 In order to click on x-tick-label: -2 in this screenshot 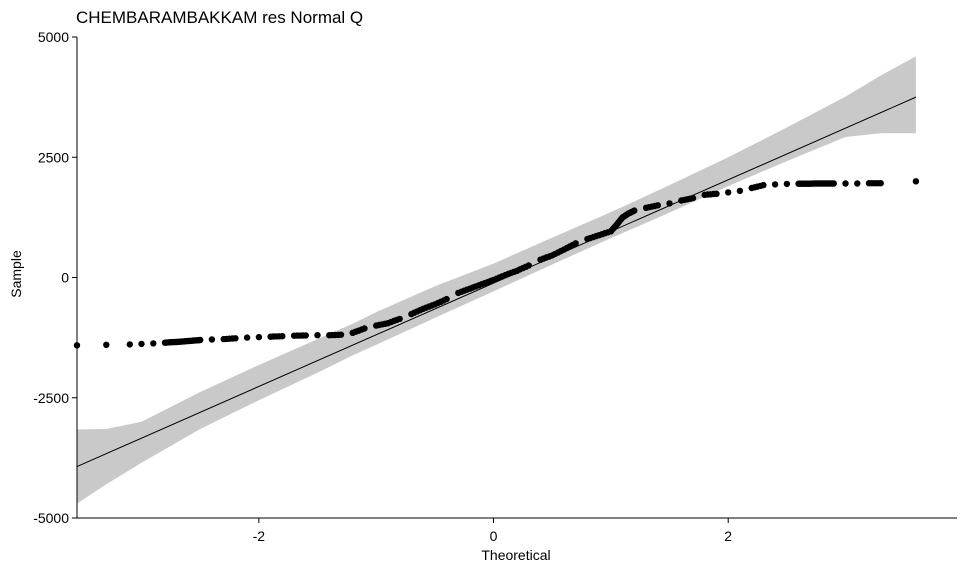, I will do `click(259, 536)`.